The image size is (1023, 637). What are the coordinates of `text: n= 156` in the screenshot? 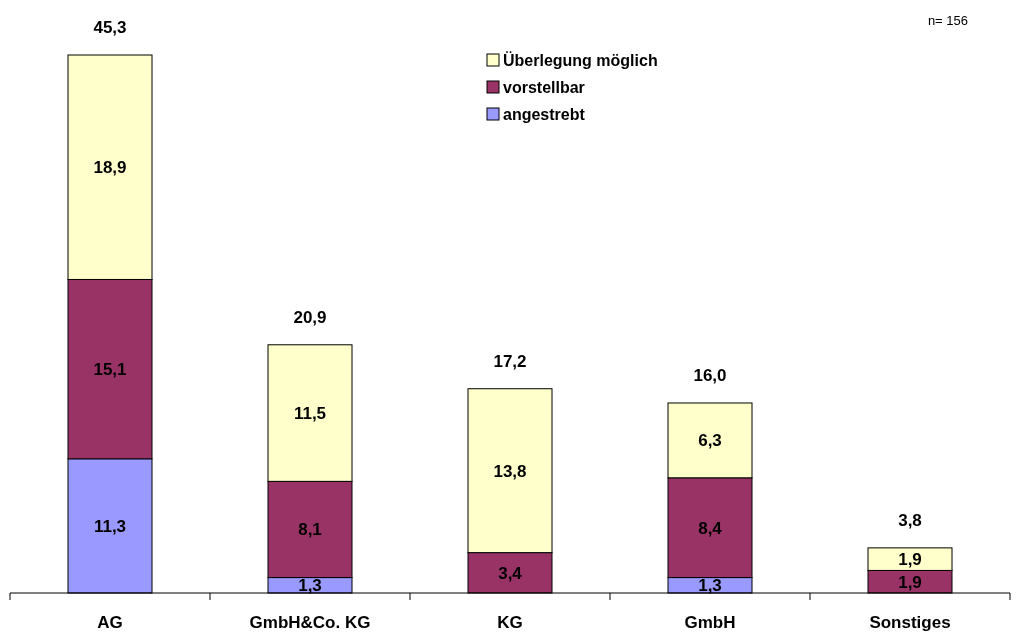 It's located at (947, 20).